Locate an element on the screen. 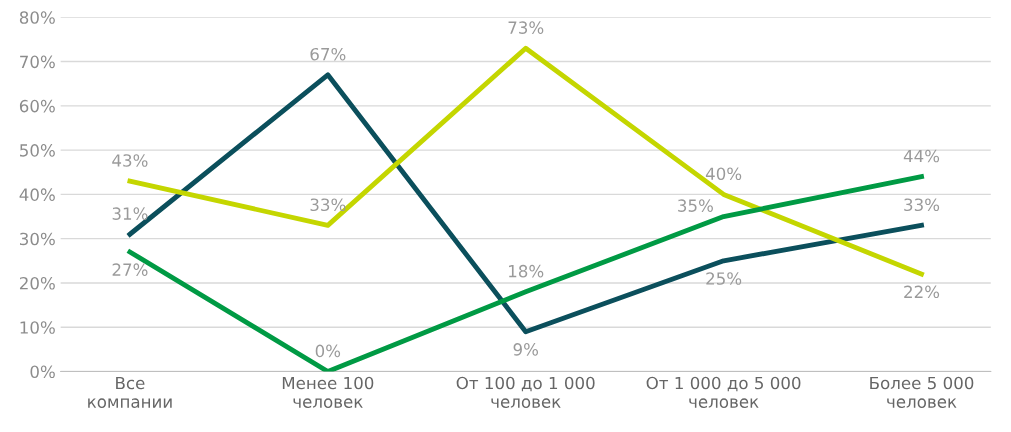 This screenshot has height=432, width=1011. y-tick-label: 20% is located at coordinates (37, 283).